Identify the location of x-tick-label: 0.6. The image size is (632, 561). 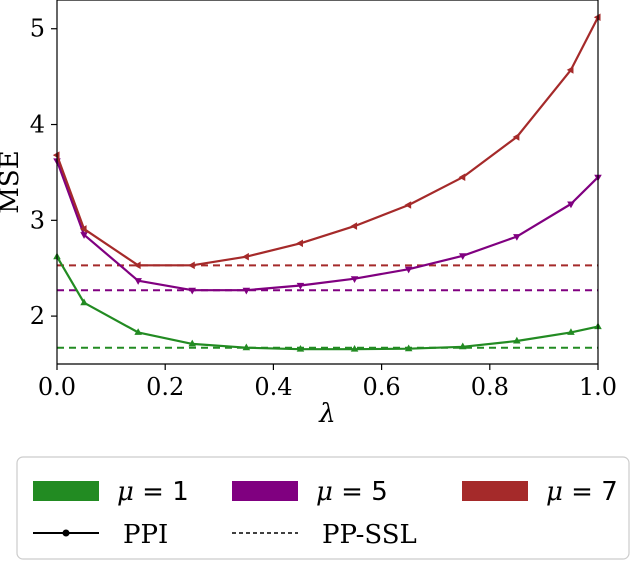
(382, 387).